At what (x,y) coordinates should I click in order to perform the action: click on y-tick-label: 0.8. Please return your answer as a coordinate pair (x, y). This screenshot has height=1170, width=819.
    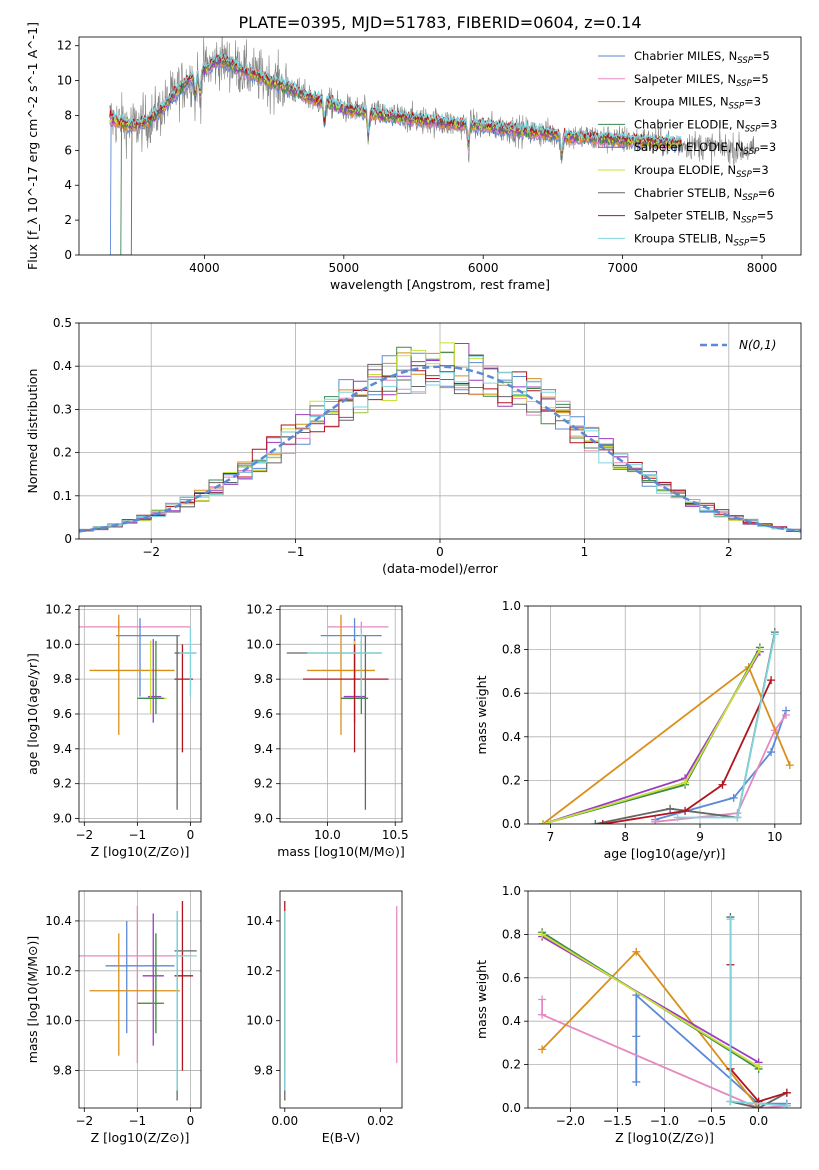
    Looking at the image, I should click on (511, 934).